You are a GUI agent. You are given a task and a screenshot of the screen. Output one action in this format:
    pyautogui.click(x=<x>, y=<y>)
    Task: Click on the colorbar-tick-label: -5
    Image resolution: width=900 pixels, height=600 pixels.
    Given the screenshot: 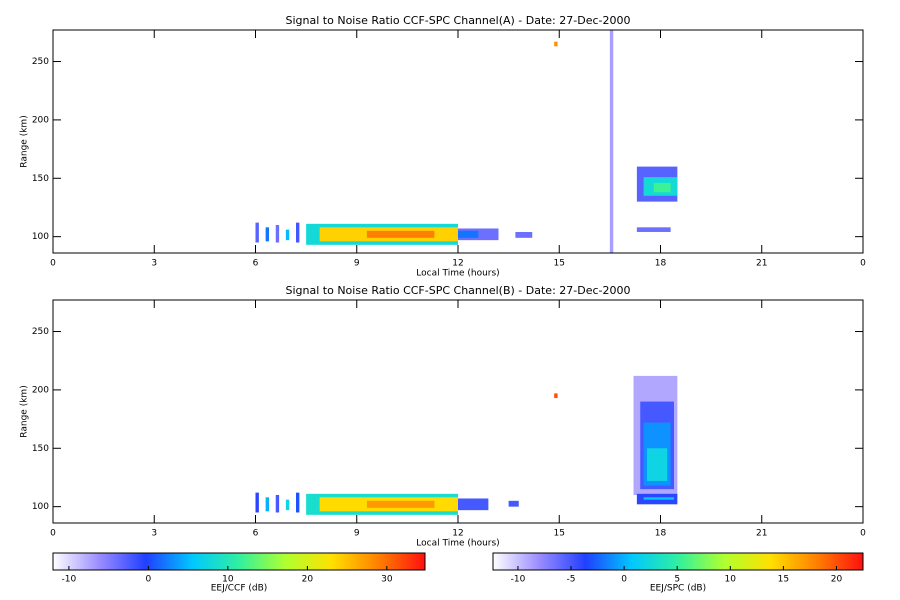 What is the action you would take?
    pyautogui.click(x=571, y=580)
    